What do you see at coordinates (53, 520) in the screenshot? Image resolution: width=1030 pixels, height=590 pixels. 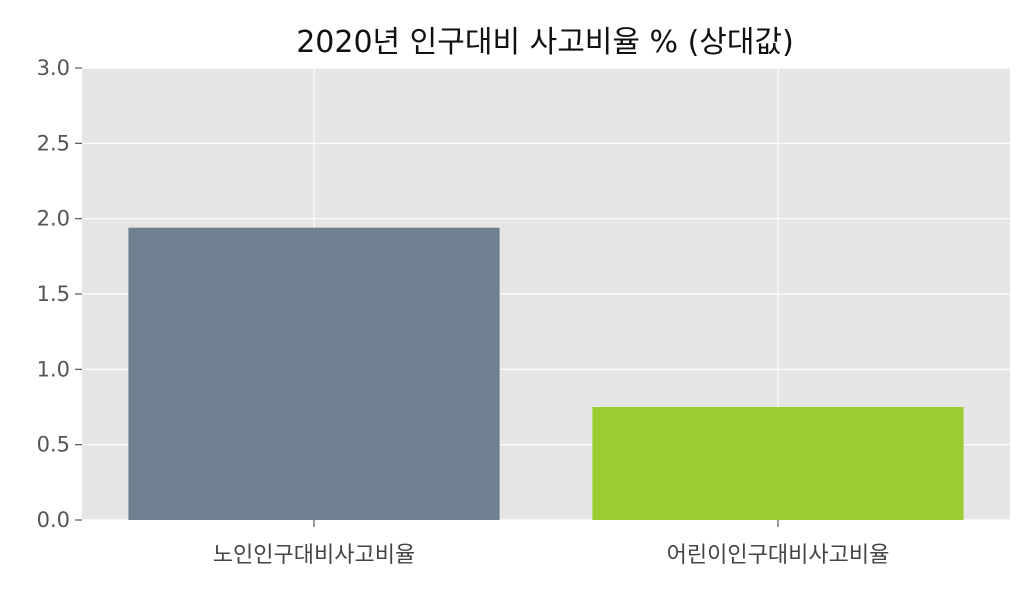 I see `y-tick-label: 0.0` at bounding box center [53, 520].